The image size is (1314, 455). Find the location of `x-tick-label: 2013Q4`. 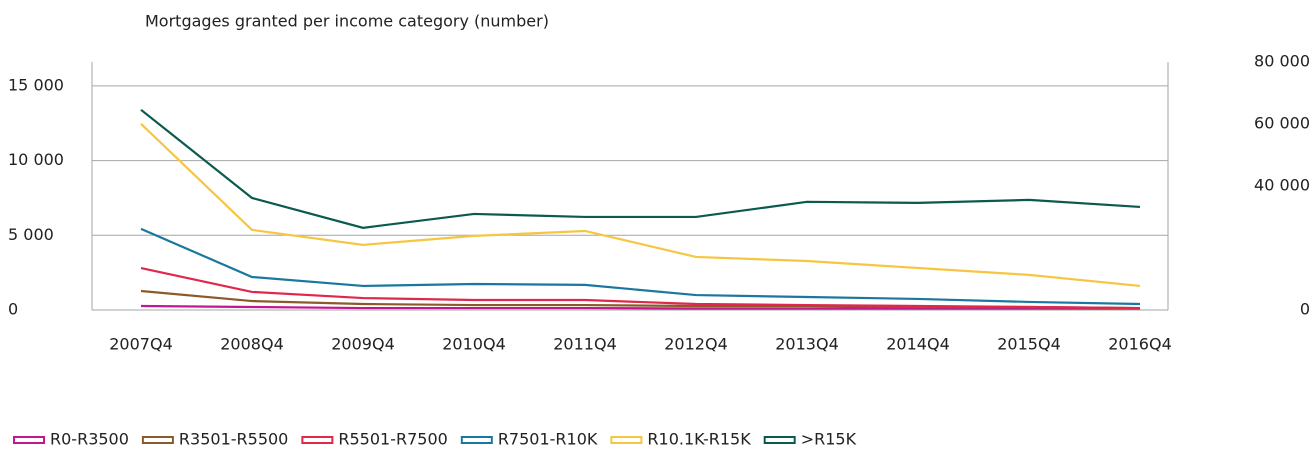

x-tick-label: 2013Q4 is located at coordinates (807, 344).